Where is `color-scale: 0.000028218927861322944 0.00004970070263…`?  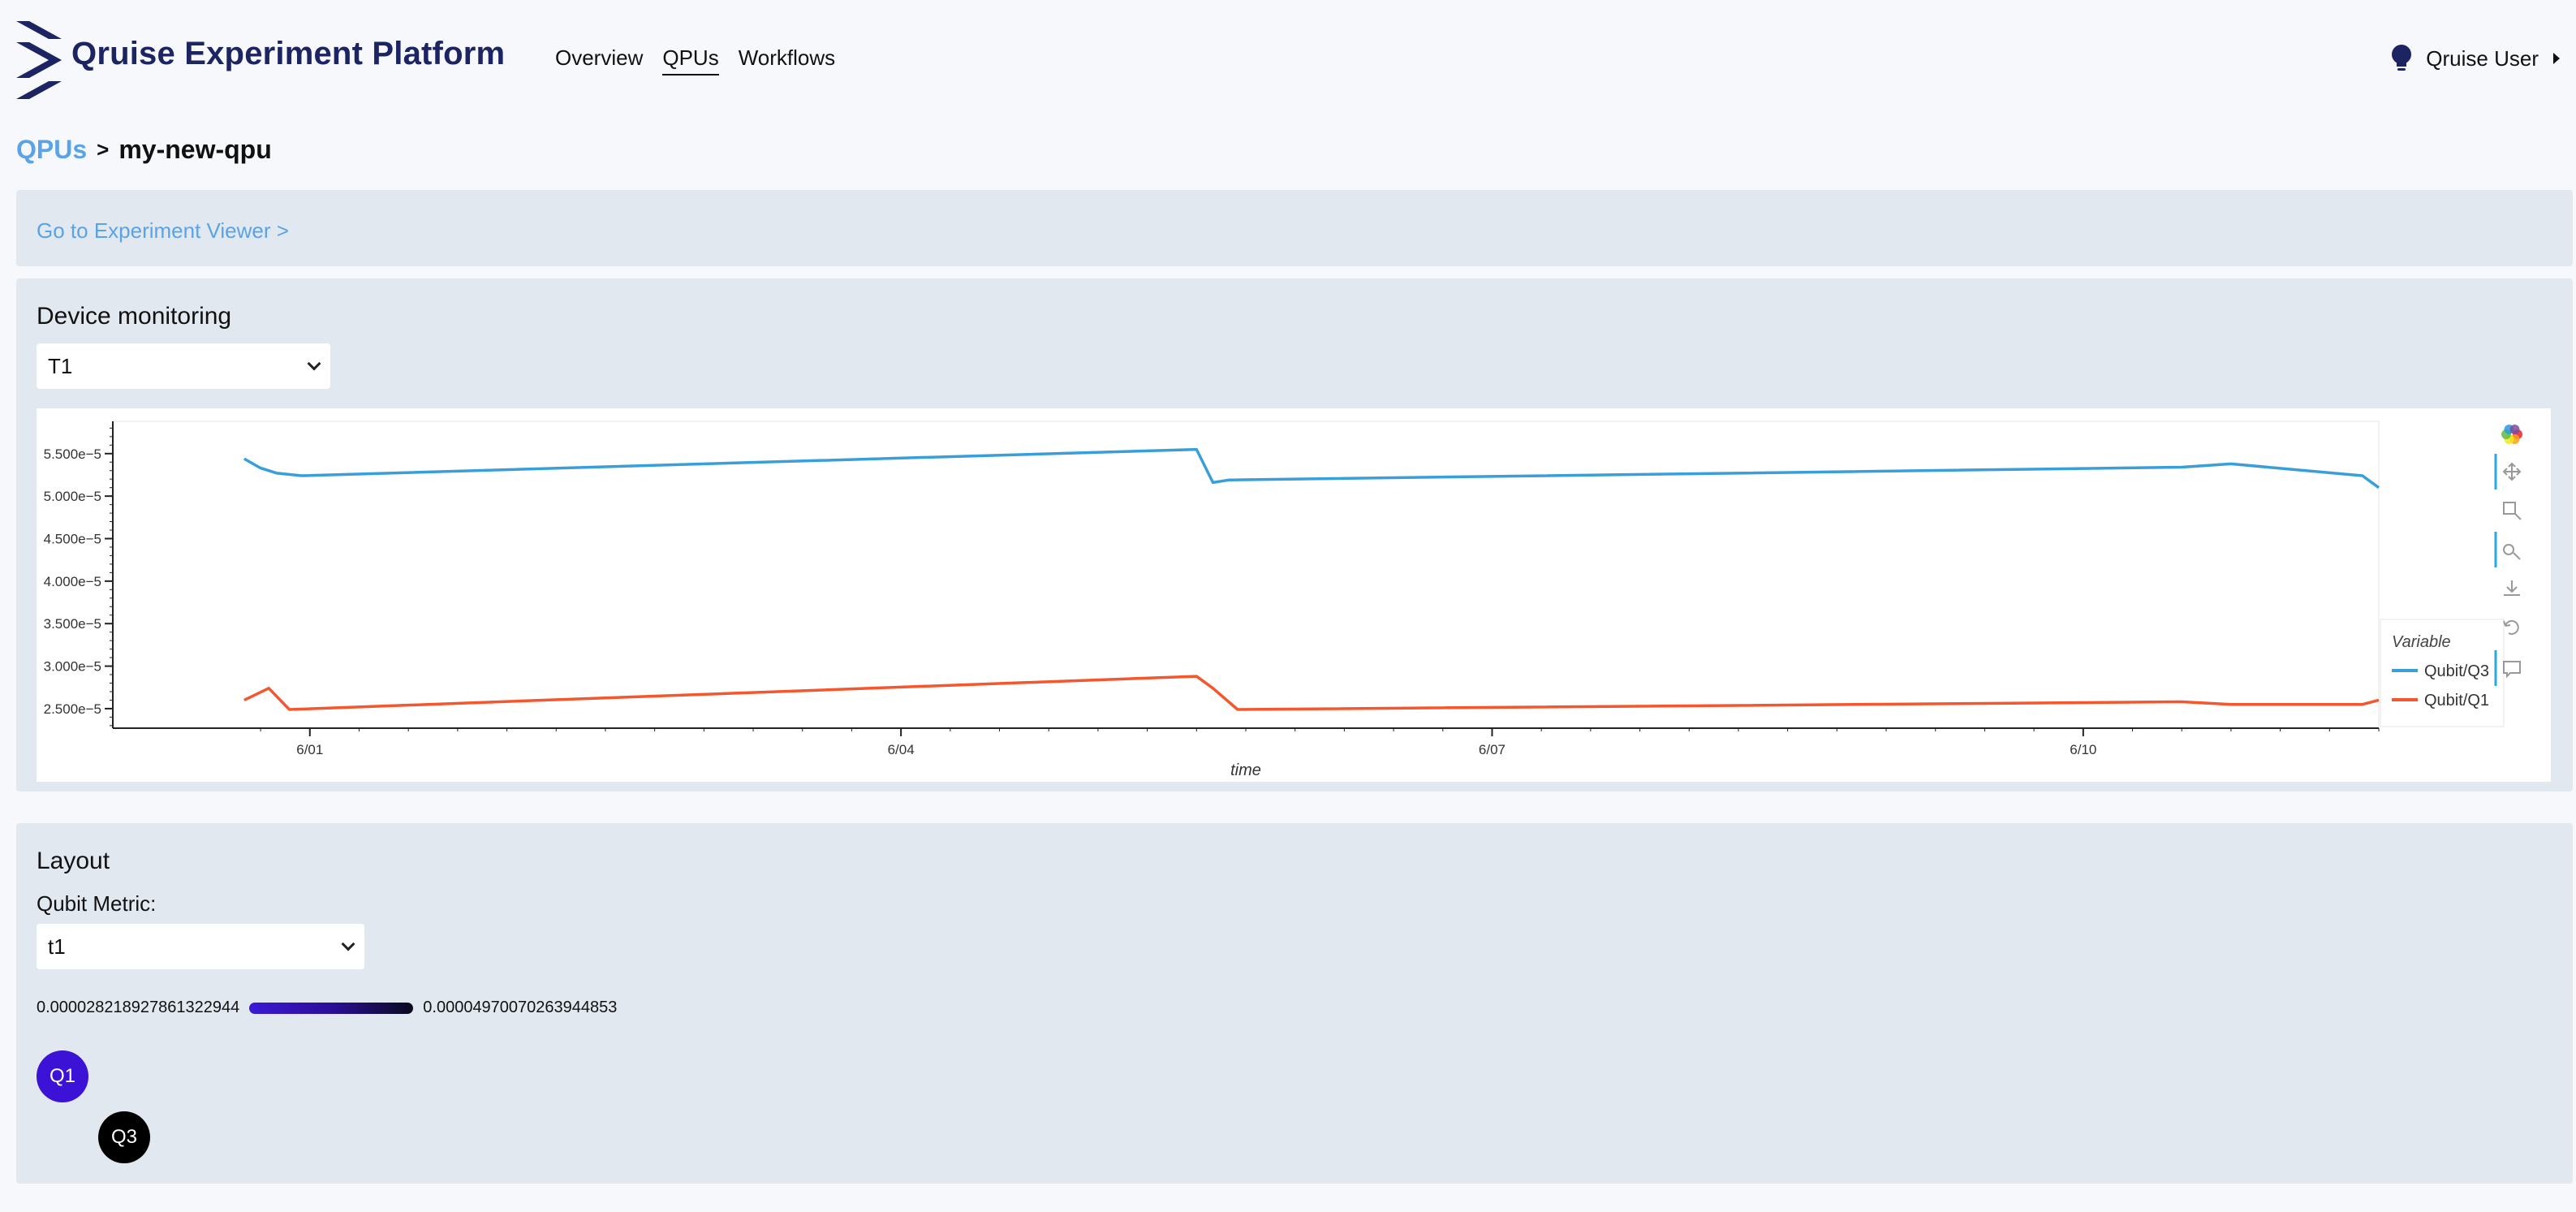
color-scale: 0.000028218927861322944 0.00004970070263… is located at coordinates (327, 1008).